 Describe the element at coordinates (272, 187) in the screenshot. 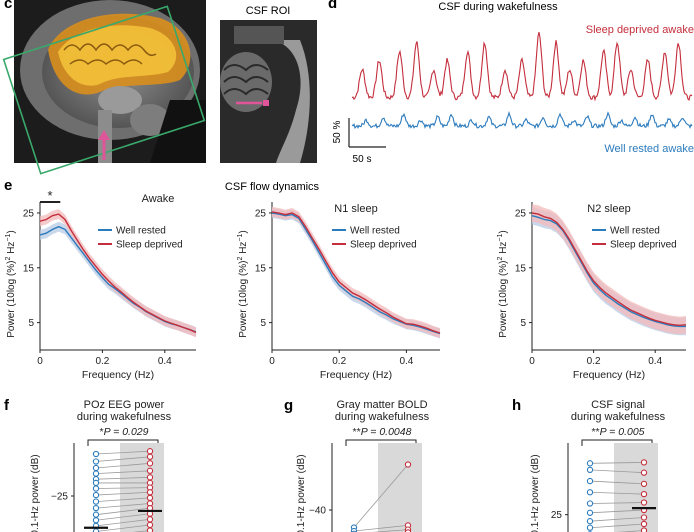

I see `spectra-group-title: CSF flow dynamics` at that location.